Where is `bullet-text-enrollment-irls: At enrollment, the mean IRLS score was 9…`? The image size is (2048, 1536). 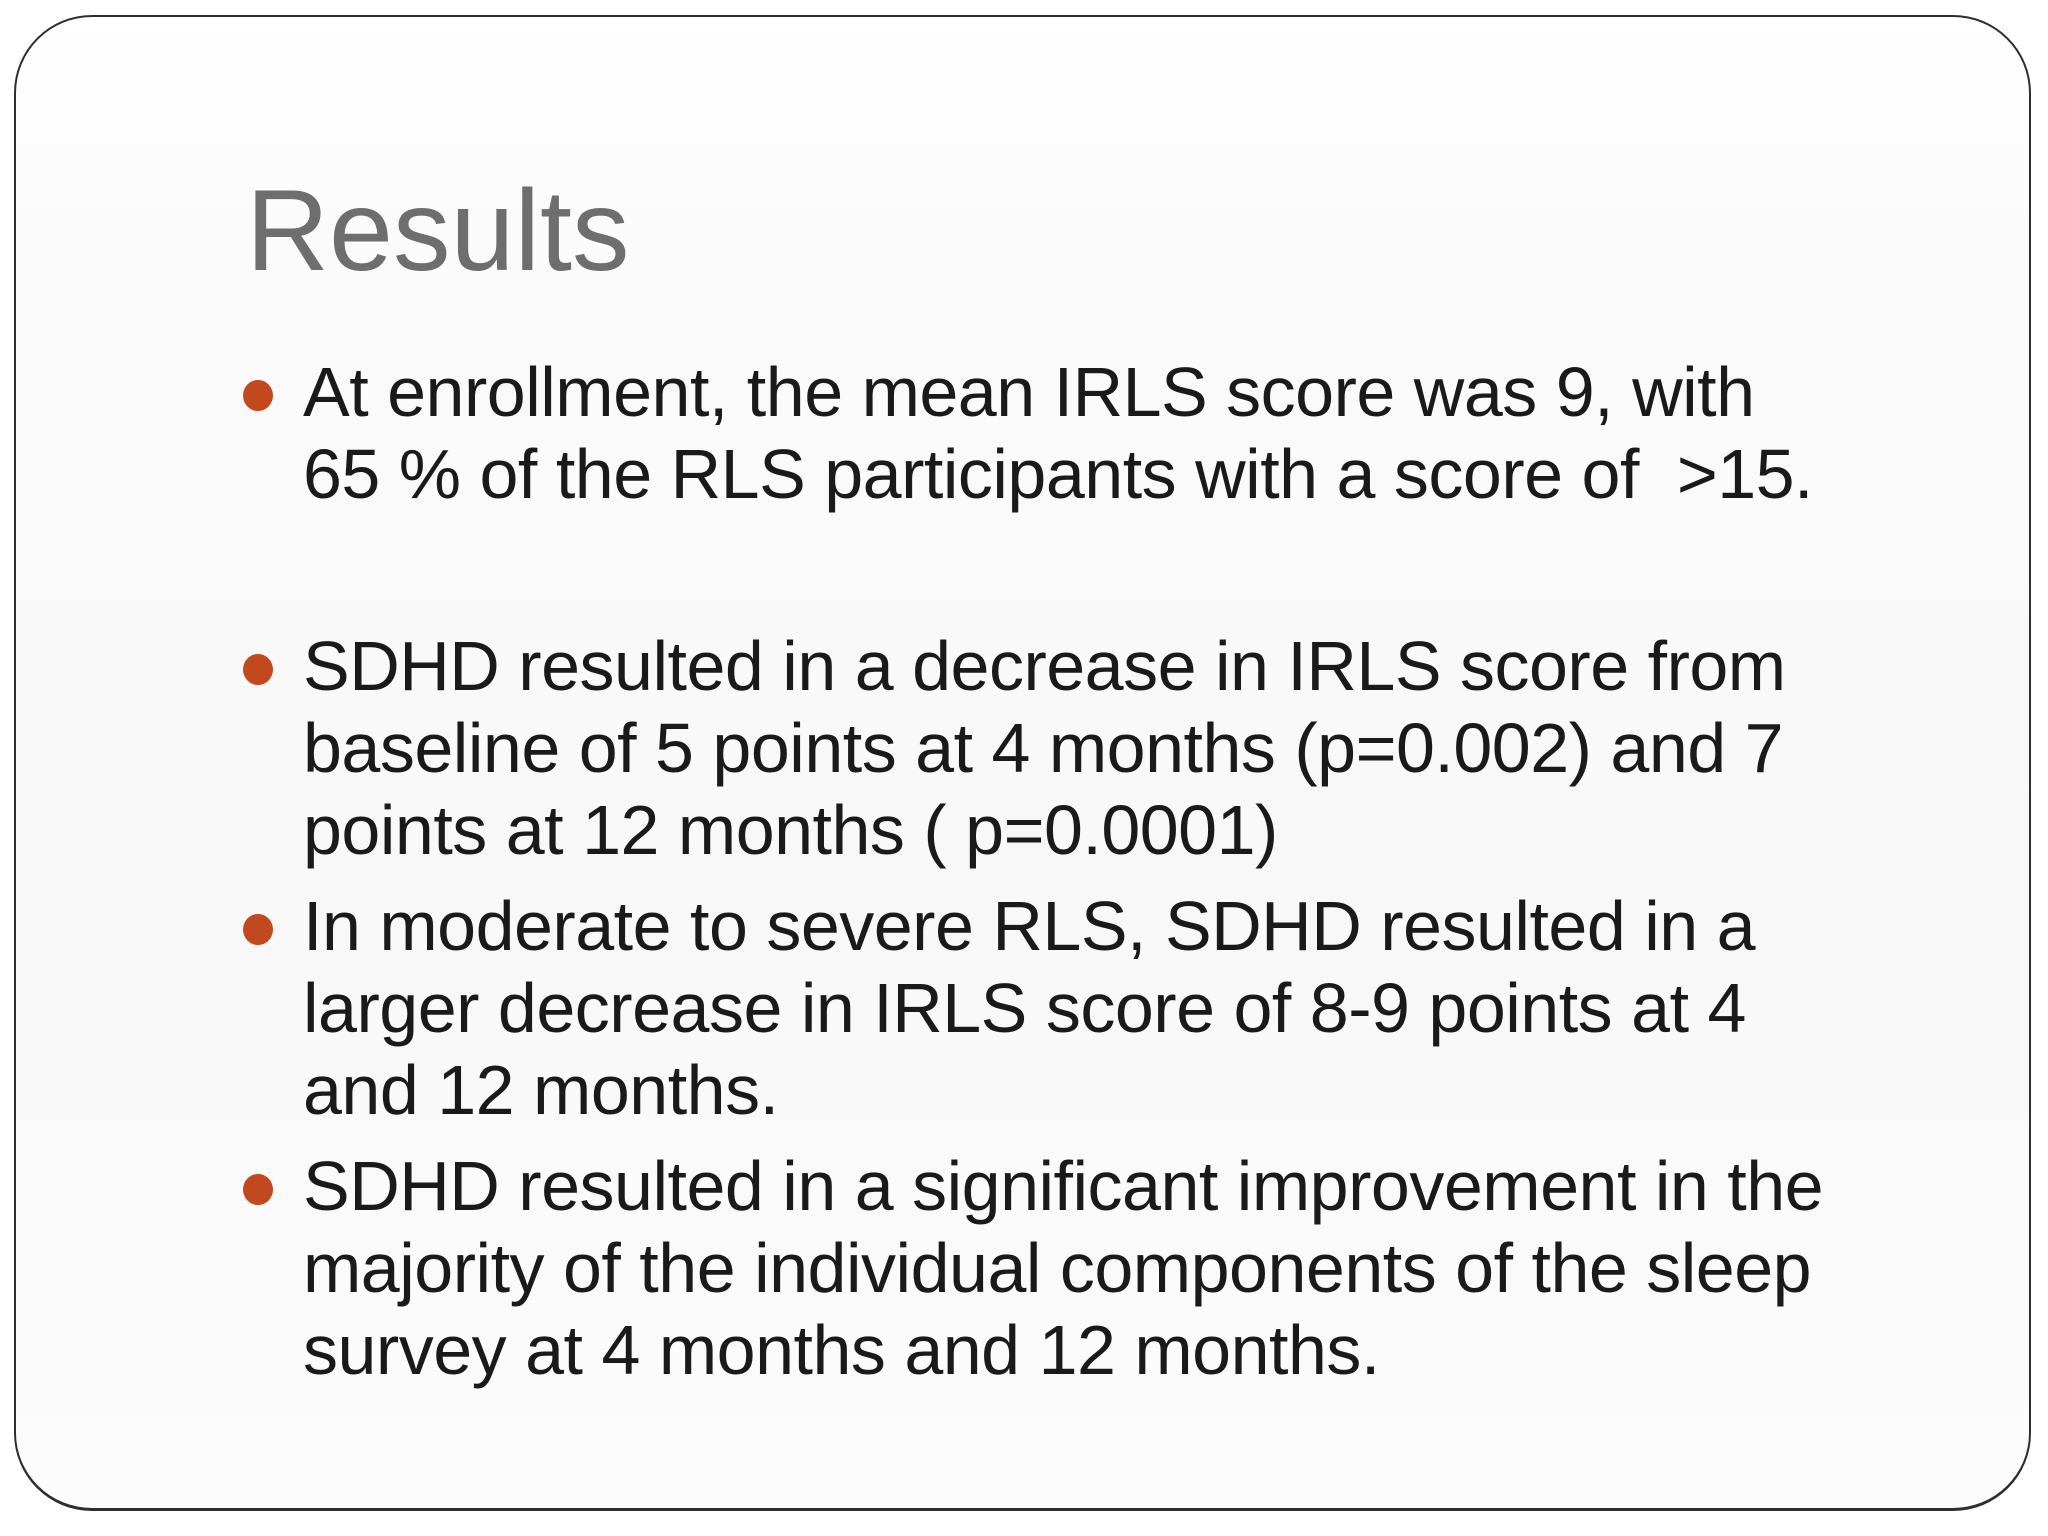
bullet-text-enrollment-irls: At enrollment, the mean IRLS score was 9… is located at coordinates (1058, 433).